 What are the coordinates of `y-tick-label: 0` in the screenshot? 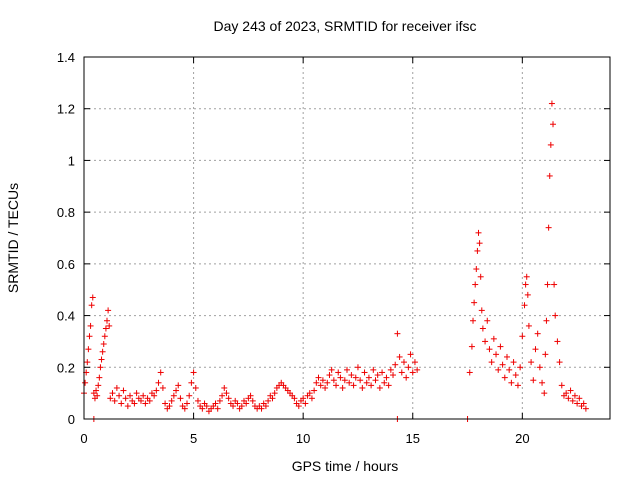 It's located at (71, 419).